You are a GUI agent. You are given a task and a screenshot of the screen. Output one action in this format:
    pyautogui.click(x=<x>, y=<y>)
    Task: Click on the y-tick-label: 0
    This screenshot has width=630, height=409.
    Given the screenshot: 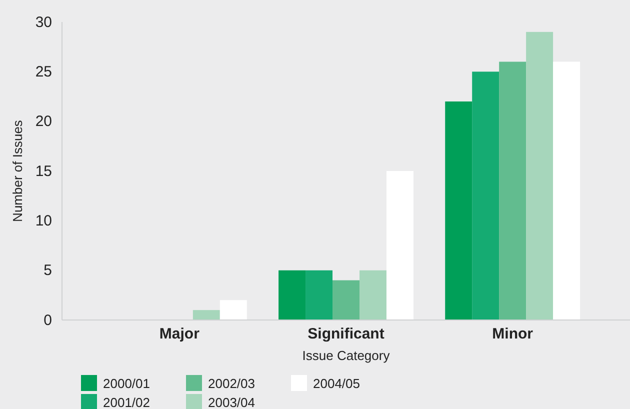 What is the action you would take?
    pyautogui.click(x=48, y=320)
    